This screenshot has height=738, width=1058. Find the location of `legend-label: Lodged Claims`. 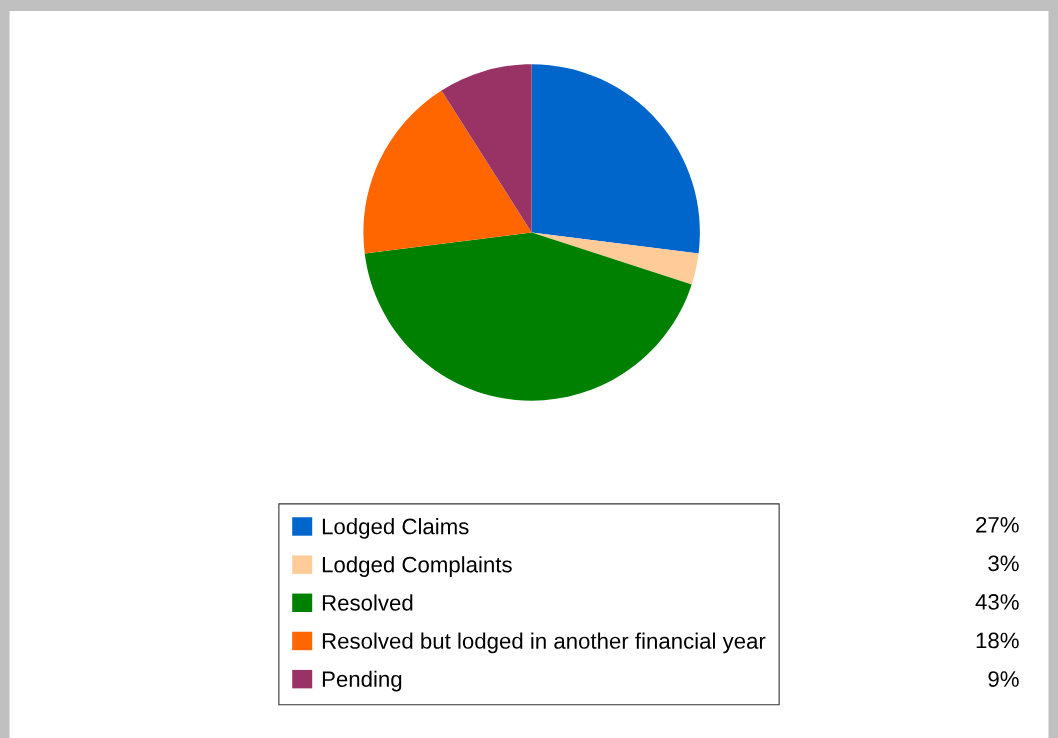

legend-label: Lodged Claims is located at coordinates (395, 528).